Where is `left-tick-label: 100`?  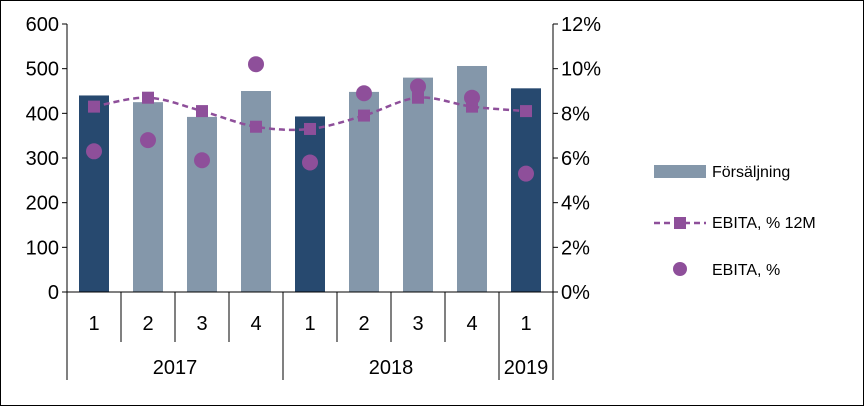 left-tick-label: 100 is located at coordinates (42, 248).